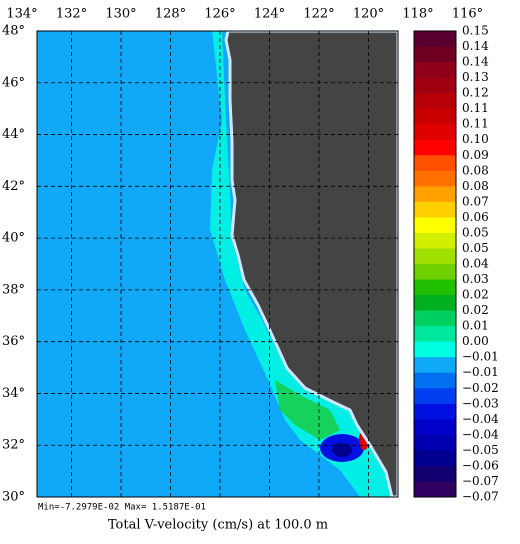 This screenshot has height=544, width=520. What do you see at coordinates (218, 525) in the screenshot?
I see `map-title: Total V-velocity (cm/s) at 100.0 m` at bounding box center [218, 525].